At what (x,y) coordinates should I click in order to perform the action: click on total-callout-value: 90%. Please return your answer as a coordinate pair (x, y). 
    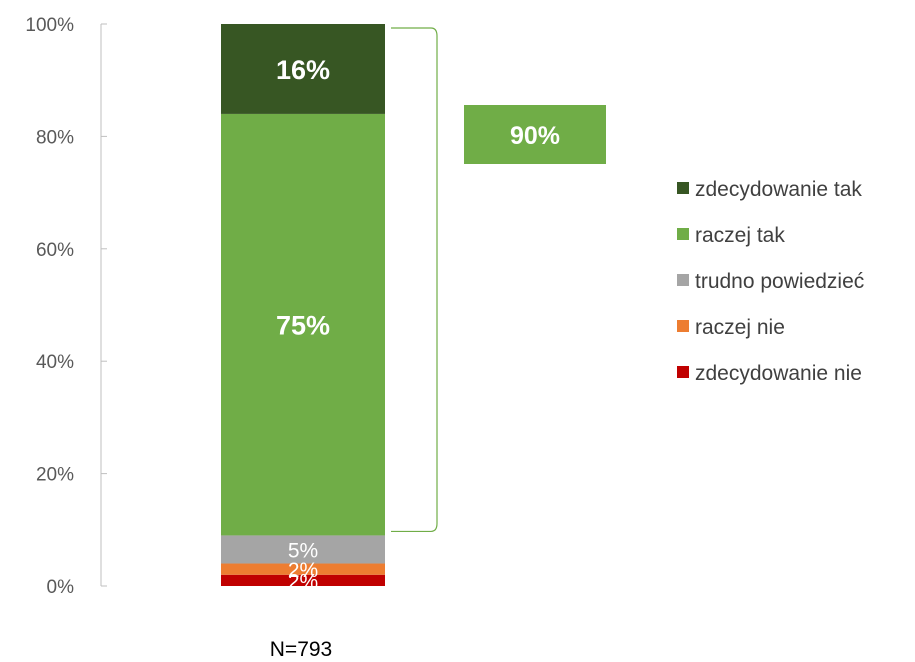
    Looking at the image, I should click on (535, 136).